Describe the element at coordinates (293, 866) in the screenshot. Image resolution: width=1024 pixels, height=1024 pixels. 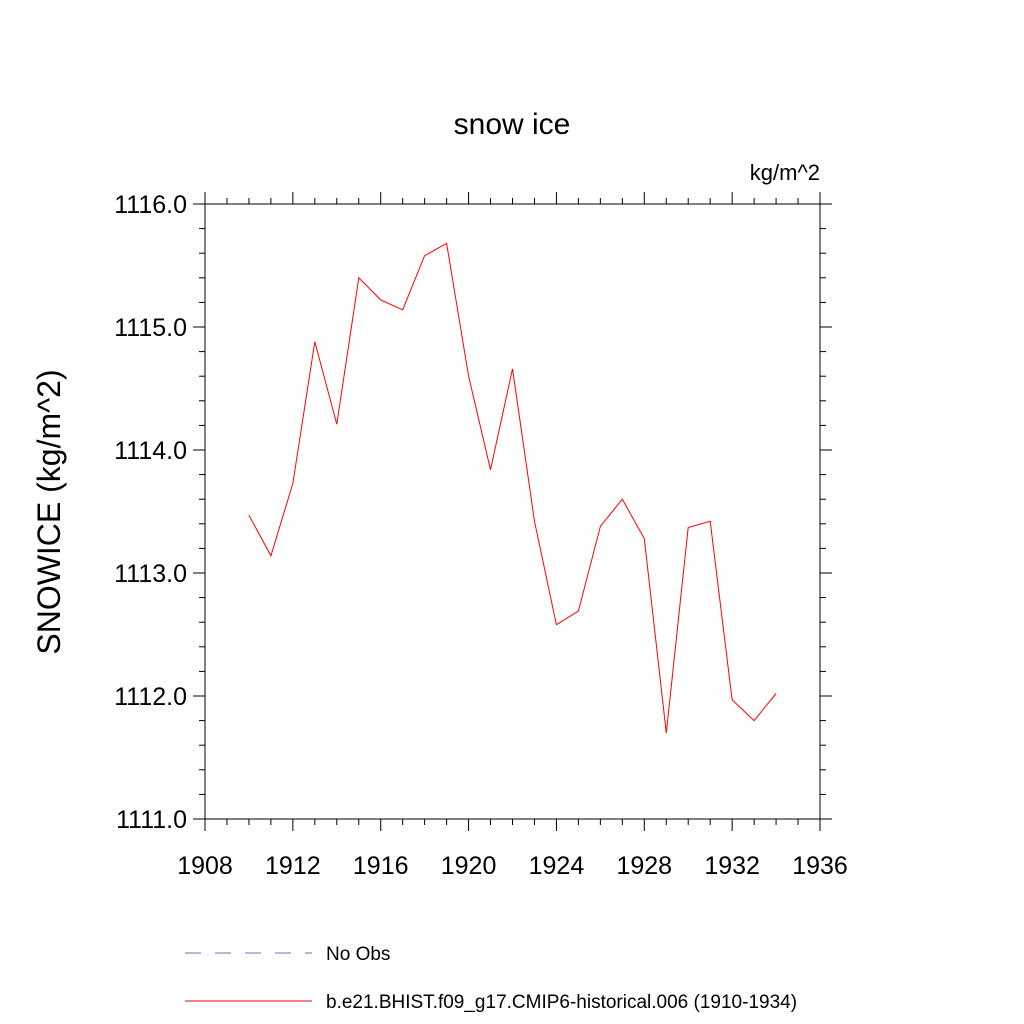
I see `x-tick-label: 1912` at that location.